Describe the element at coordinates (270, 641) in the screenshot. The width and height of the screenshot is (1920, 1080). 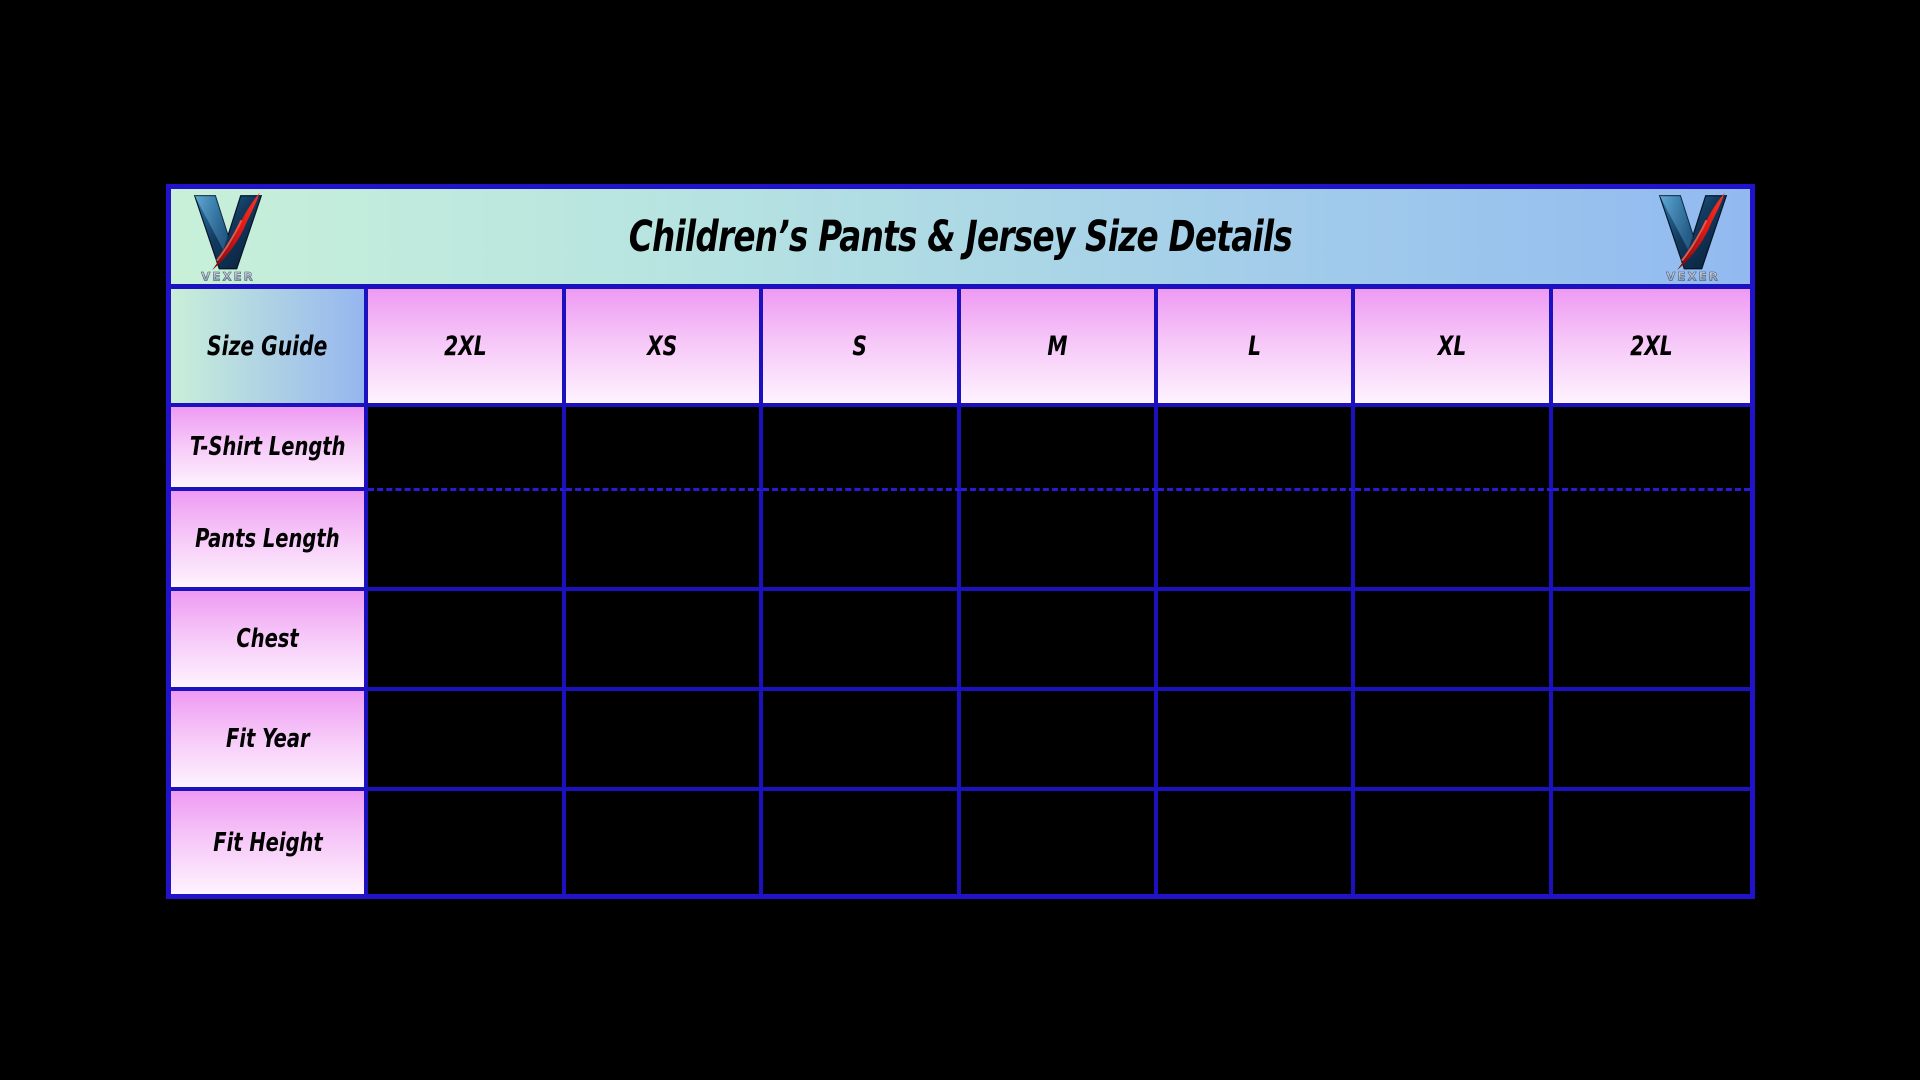
I see `row-header-chest: Chest` at that location.